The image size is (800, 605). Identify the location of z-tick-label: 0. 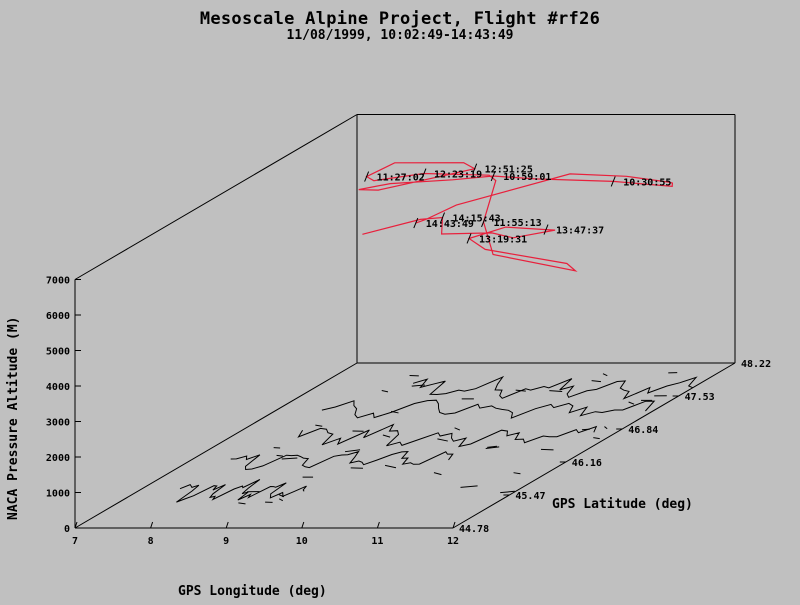
(67, 529).